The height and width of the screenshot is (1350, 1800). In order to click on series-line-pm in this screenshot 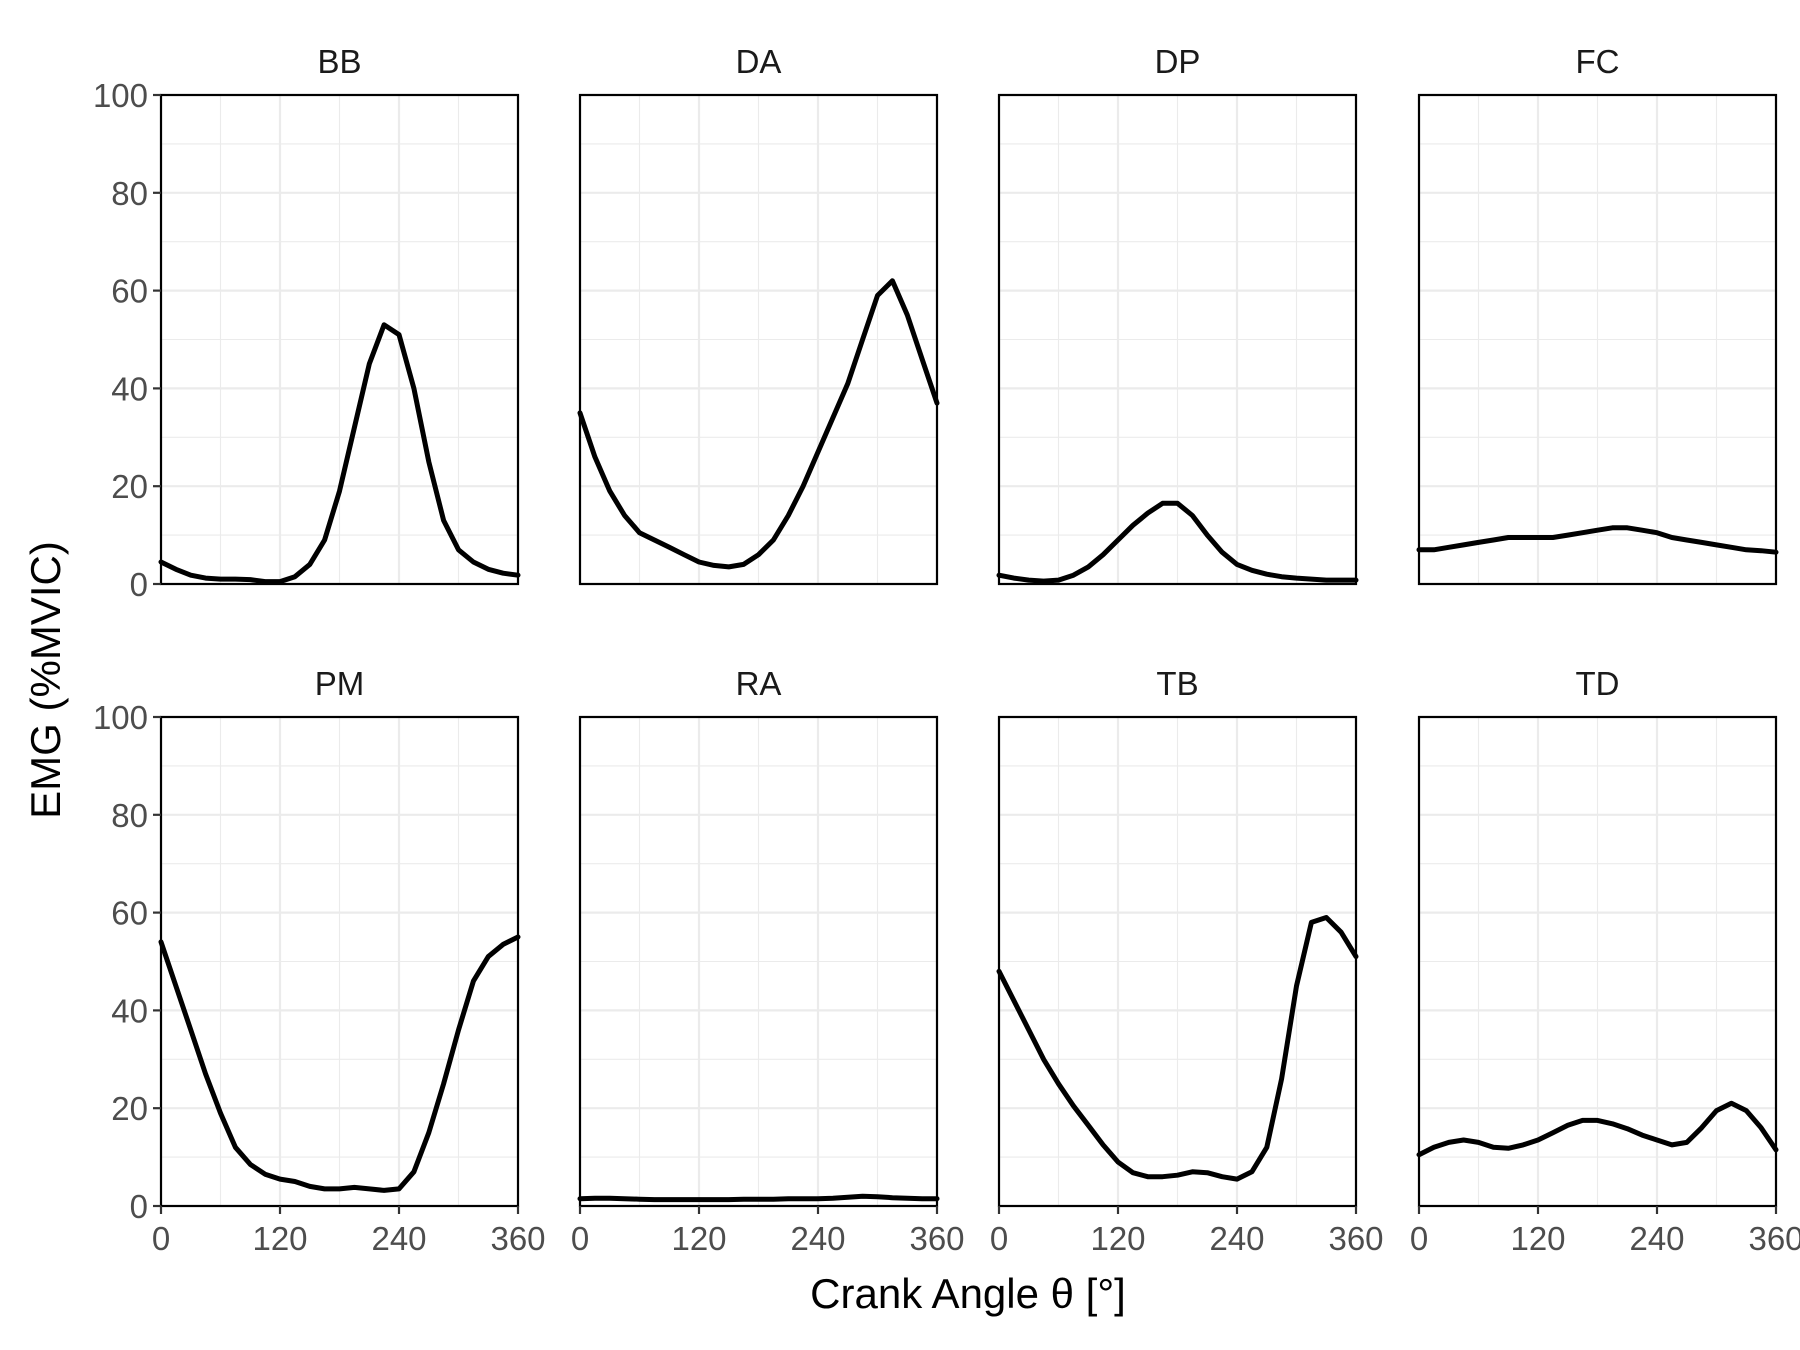, I will do `click(339, 1063)`.